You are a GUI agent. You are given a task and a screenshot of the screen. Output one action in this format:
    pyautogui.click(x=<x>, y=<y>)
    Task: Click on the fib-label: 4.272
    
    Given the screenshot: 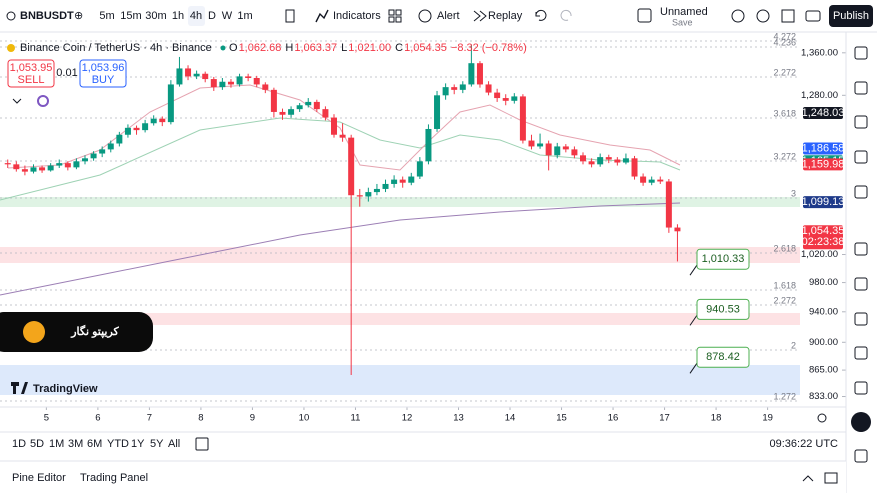 What is the action you would take?
    pyautogui.click(x=784, y=36)
    